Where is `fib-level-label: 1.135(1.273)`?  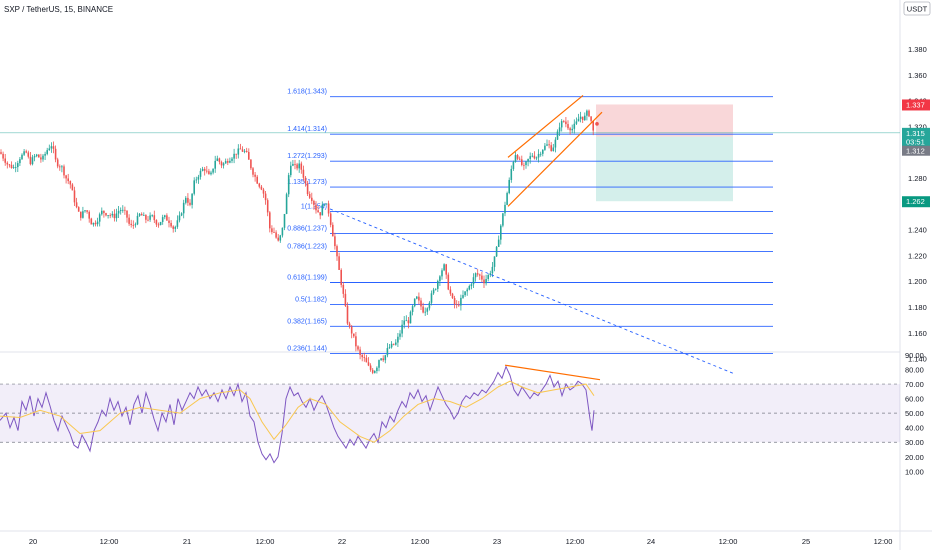
fib-level-label: 1.135(1.273) is located at coordinates (307, 182).